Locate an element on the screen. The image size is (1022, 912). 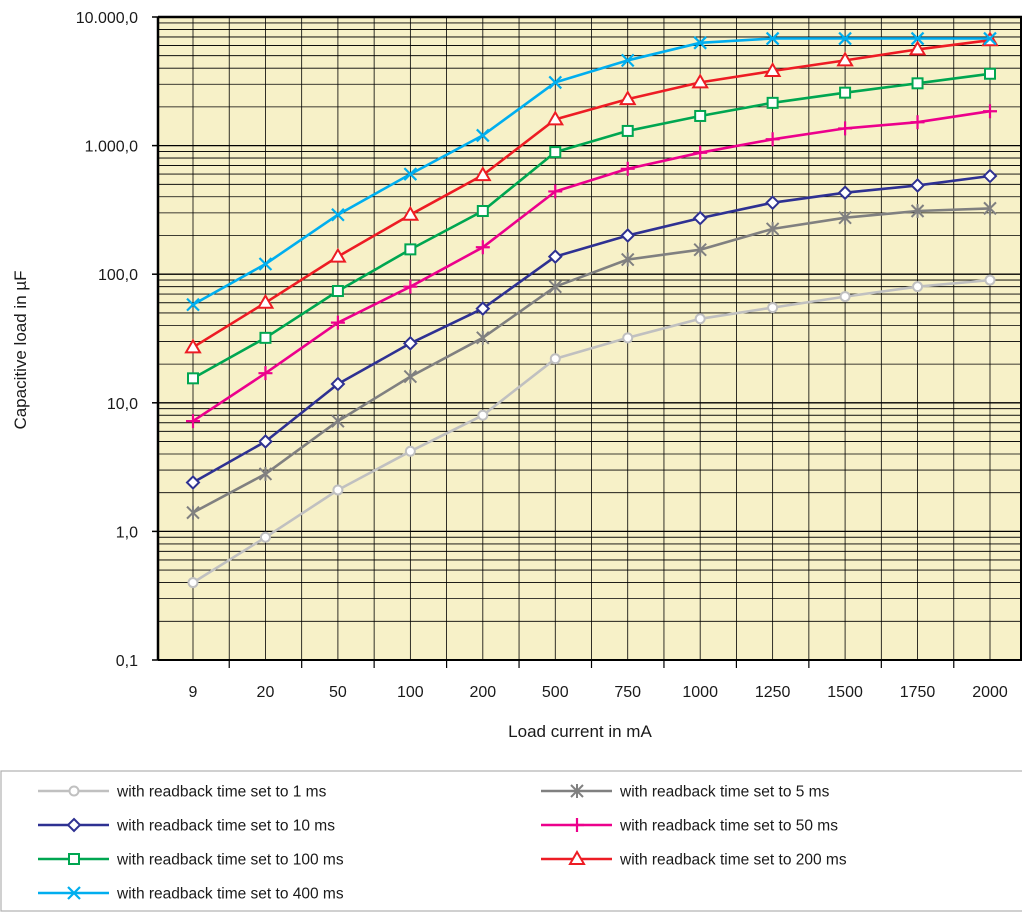
legend-item: with readback time set to 100 ms is located at coordinates (191, 860).